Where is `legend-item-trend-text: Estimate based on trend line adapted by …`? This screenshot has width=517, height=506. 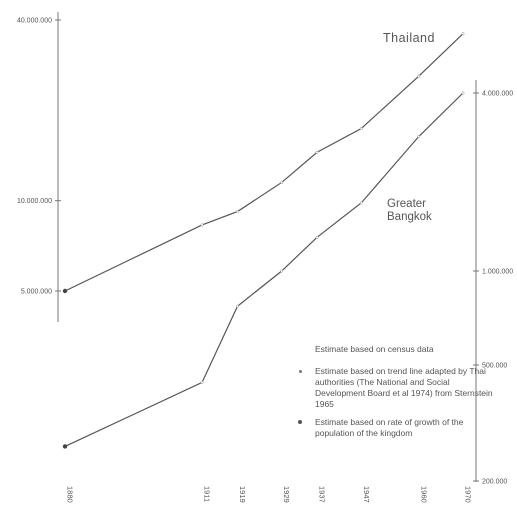 legend-item-trend-text: Estimate based on trend line adapted by … is located at coordinates (404, 387).